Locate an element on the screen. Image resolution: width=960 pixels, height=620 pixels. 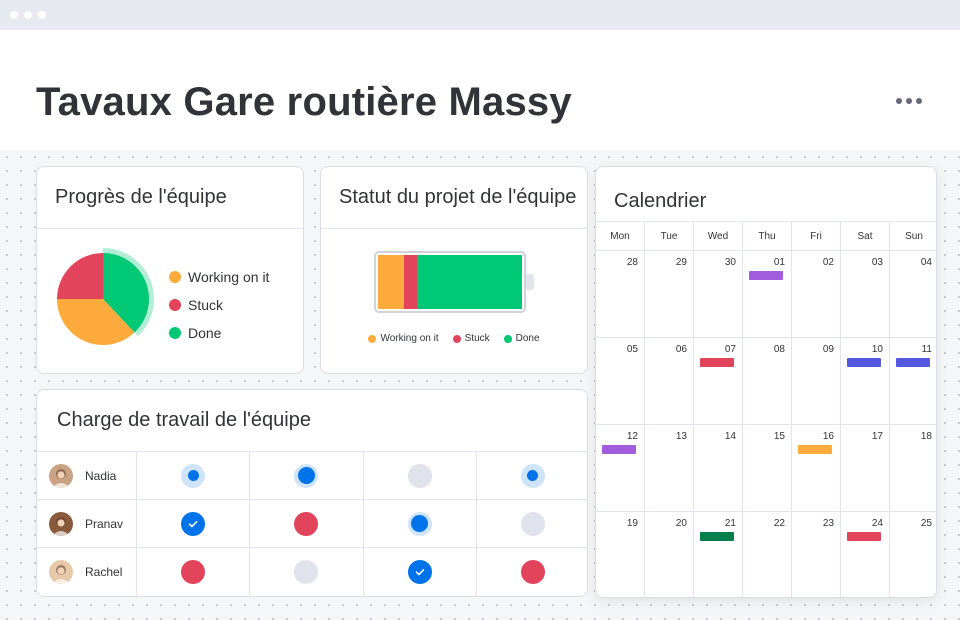
calendar-day-cell: 16 is located at coordinates (815, 468).